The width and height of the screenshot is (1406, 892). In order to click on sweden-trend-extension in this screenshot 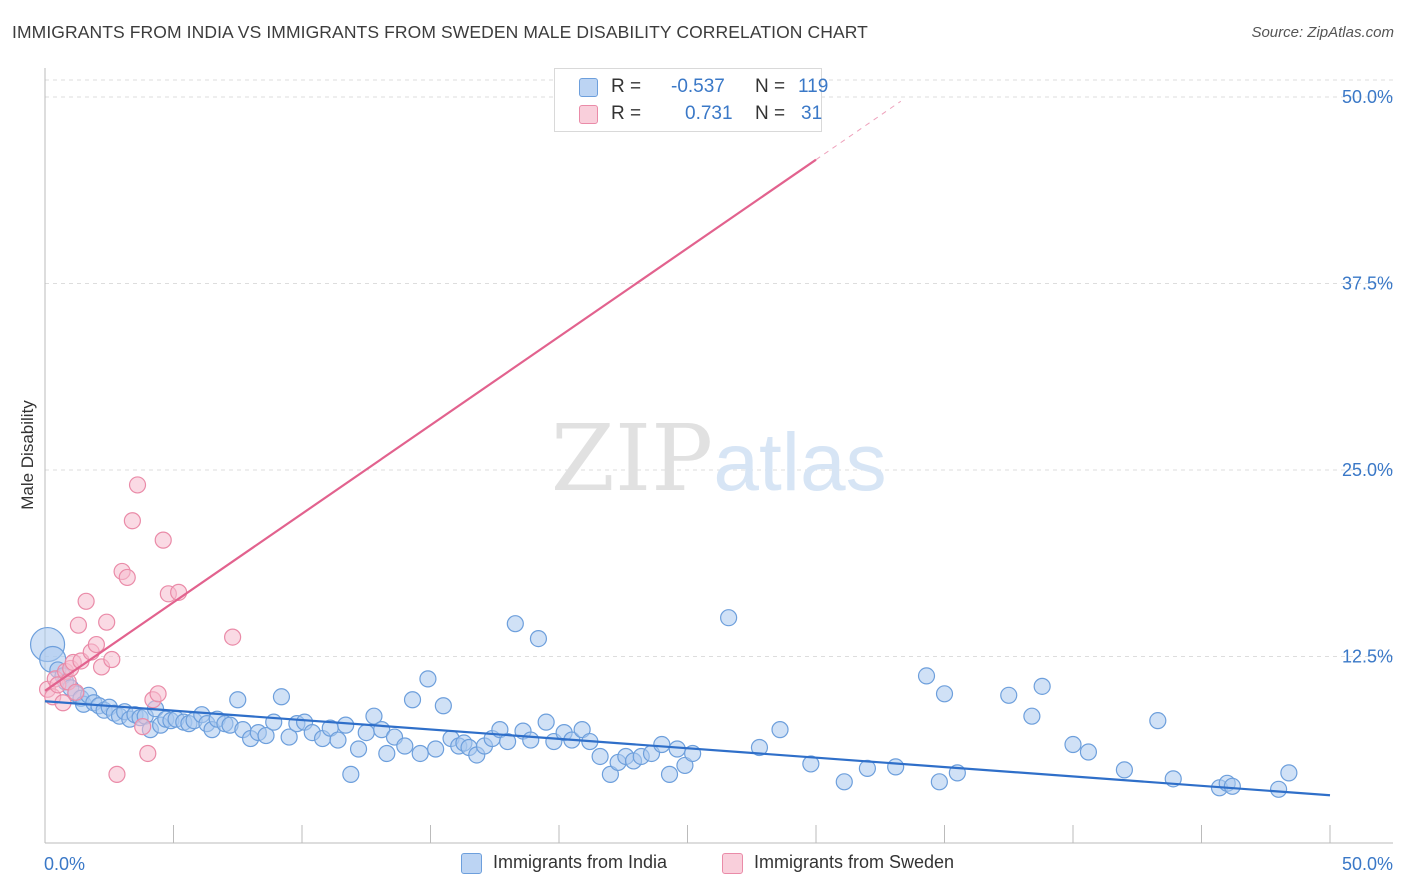, I will do `click(858, 130)`.